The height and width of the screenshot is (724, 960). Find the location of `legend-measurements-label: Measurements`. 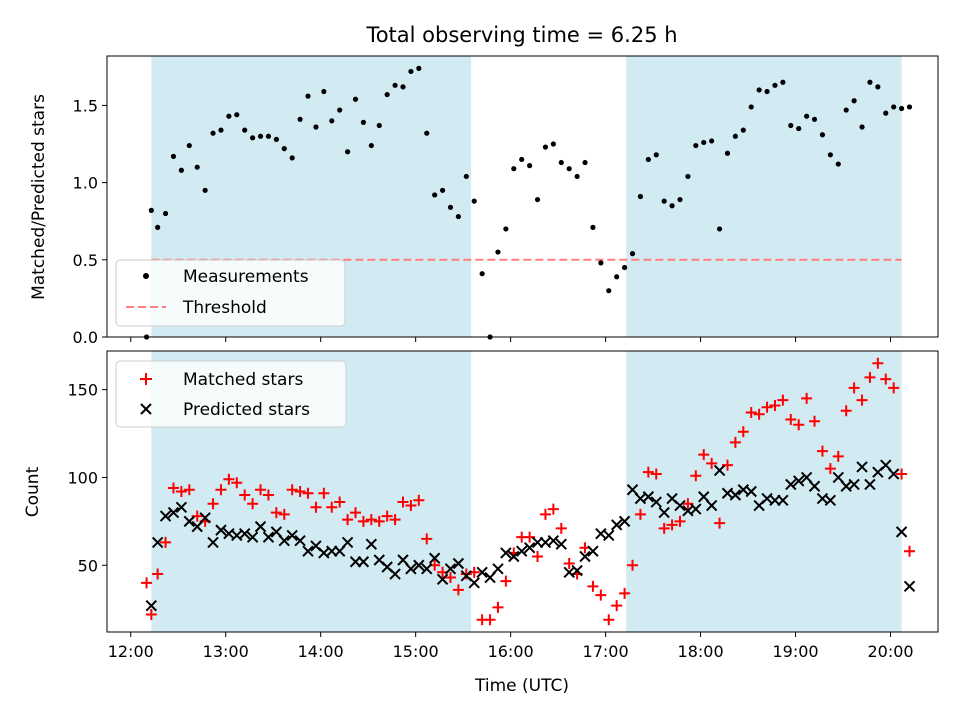

legend-measurements-label: Measurements is located at coordinates (246, 277).